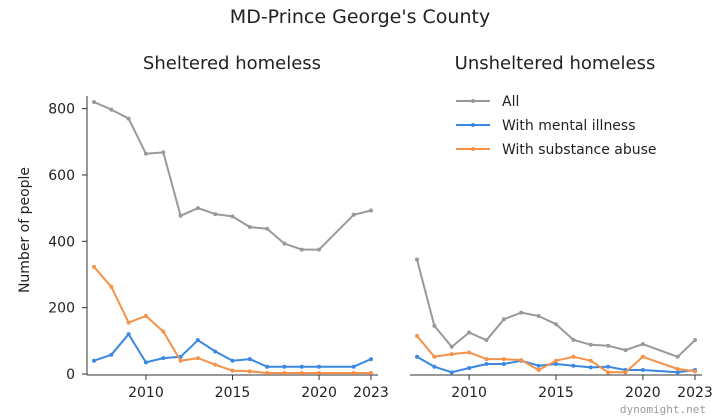  Describe the element at coordinates (232, 63) in the screenshot. I see `panel-title-sheltered: Sheltered homeless` at that location.